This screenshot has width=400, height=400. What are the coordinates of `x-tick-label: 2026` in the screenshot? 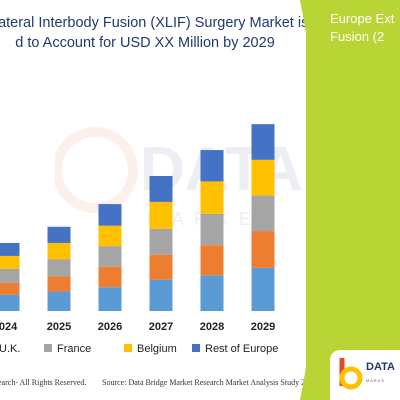 It's located at (110, 327).